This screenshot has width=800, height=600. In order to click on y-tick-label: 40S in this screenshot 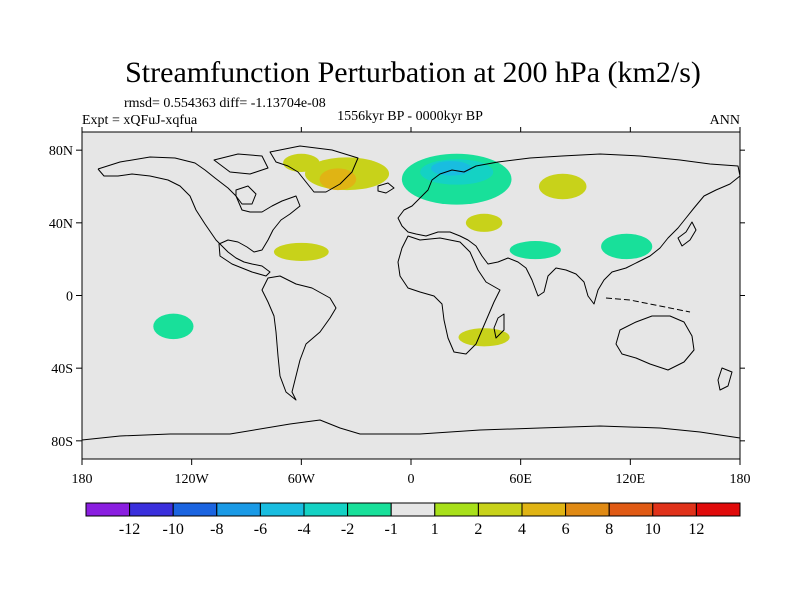, I will do `click(62, 369)`.